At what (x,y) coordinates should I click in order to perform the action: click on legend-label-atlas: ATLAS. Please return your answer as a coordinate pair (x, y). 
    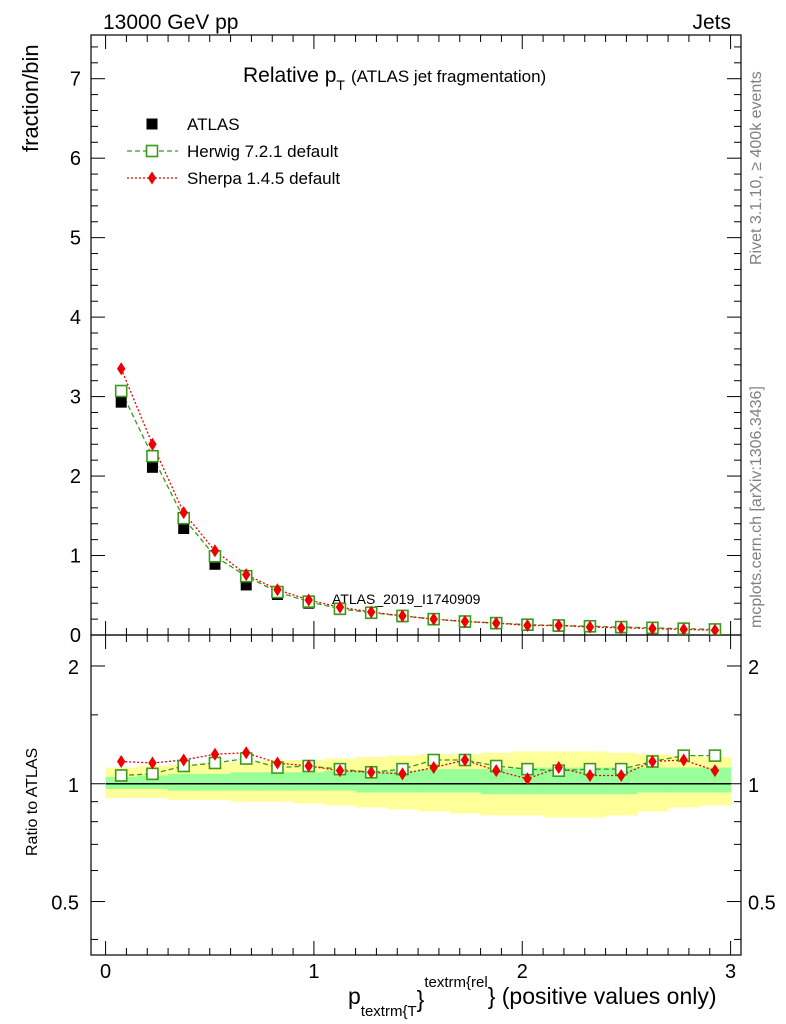
    Looking at the image, I should click on (213, 124).